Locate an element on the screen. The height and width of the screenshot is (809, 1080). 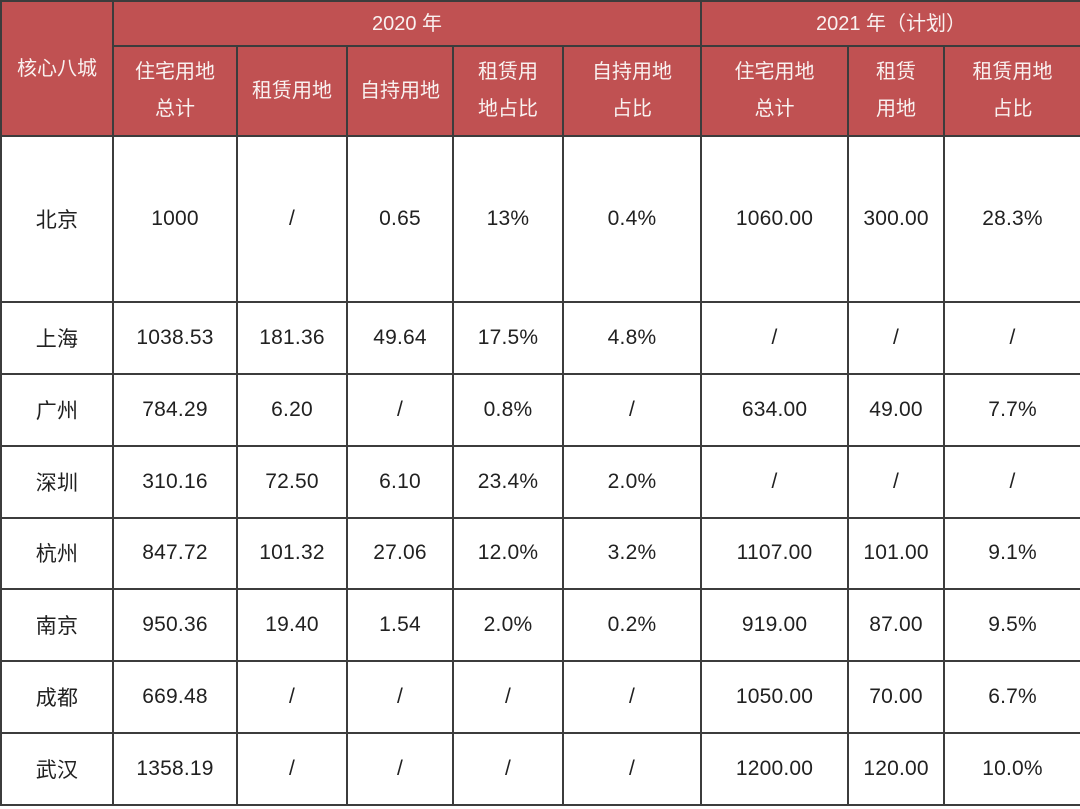
group-header-2020: 2020 年 is located at coordinates (407, 23).